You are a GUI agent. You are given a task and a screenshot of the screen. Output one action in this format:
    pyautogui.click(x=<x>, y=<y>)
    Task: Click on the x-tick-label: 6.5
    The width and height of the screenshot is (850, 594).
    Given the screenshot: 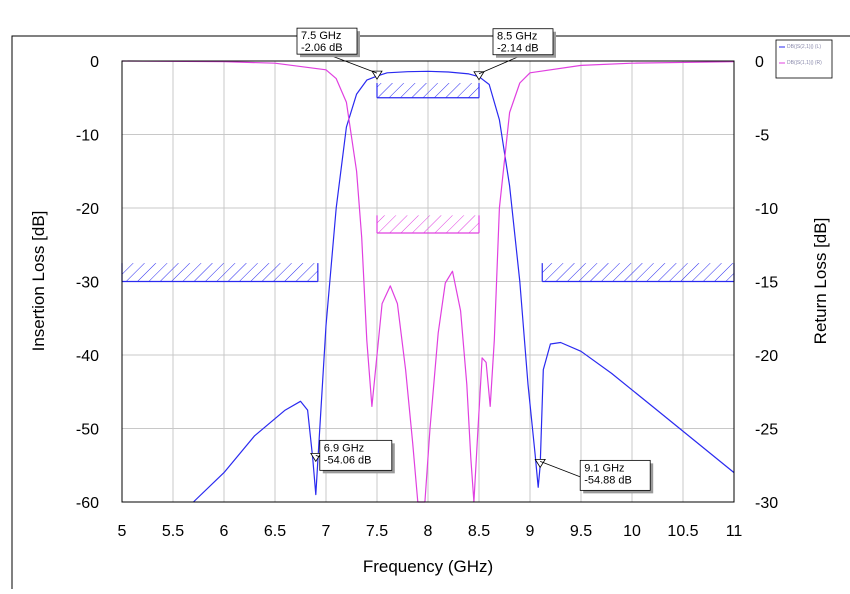 What is the action you would take?
    pyautogui.click(x=275, y=531)
    